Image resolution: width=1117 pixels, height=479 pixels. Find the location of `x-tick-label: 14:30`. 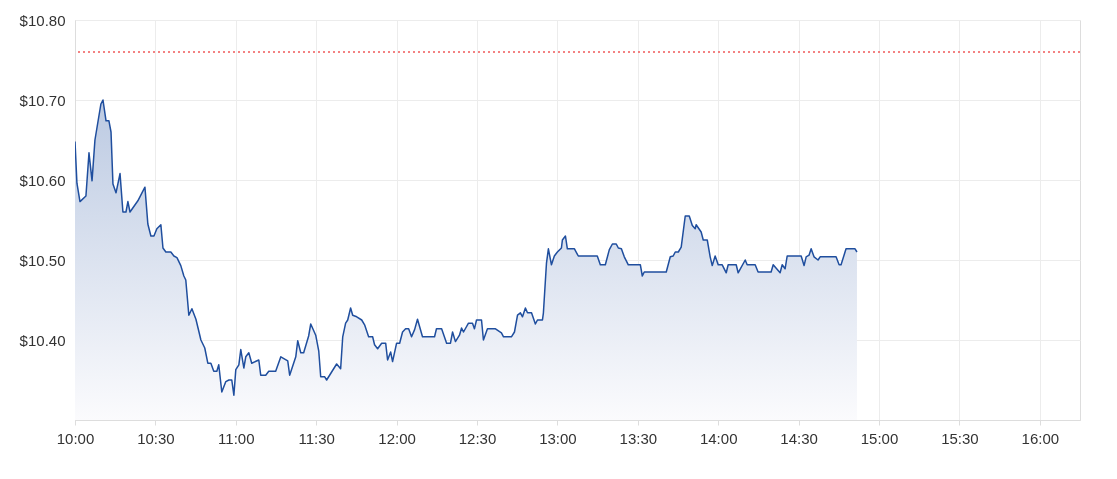

x-tick-label: 14:30 is located at coordinates (799, 438).